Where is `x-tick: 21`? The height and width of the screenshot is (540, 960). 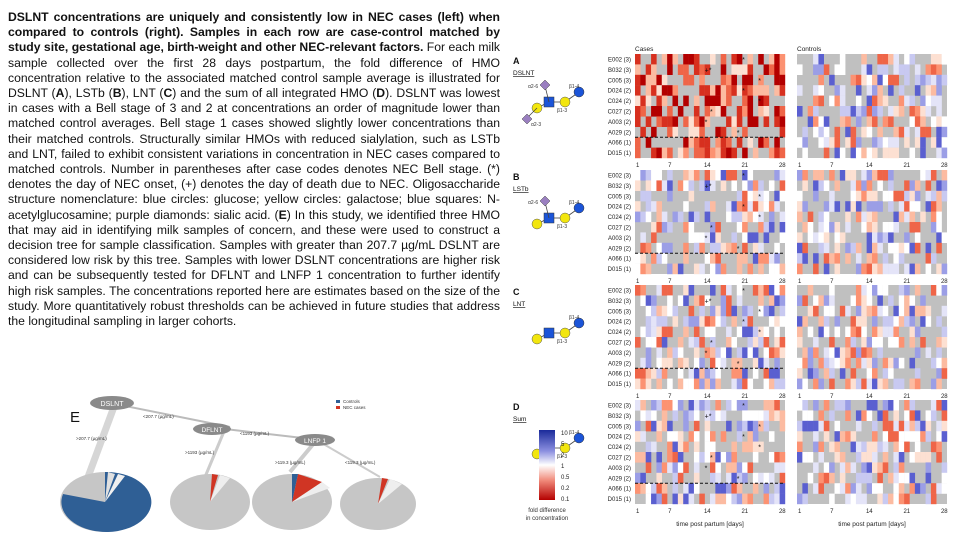 x-tick: 21 is located at coordinates (744, 282).